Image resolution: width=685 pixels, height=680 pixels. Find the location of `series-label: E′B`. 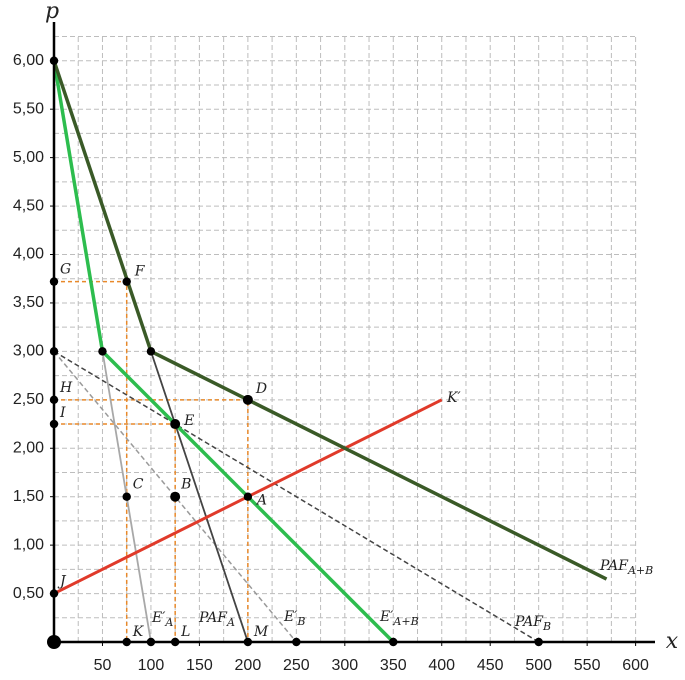

series-label: E′B is located at coordinates (294, 618).